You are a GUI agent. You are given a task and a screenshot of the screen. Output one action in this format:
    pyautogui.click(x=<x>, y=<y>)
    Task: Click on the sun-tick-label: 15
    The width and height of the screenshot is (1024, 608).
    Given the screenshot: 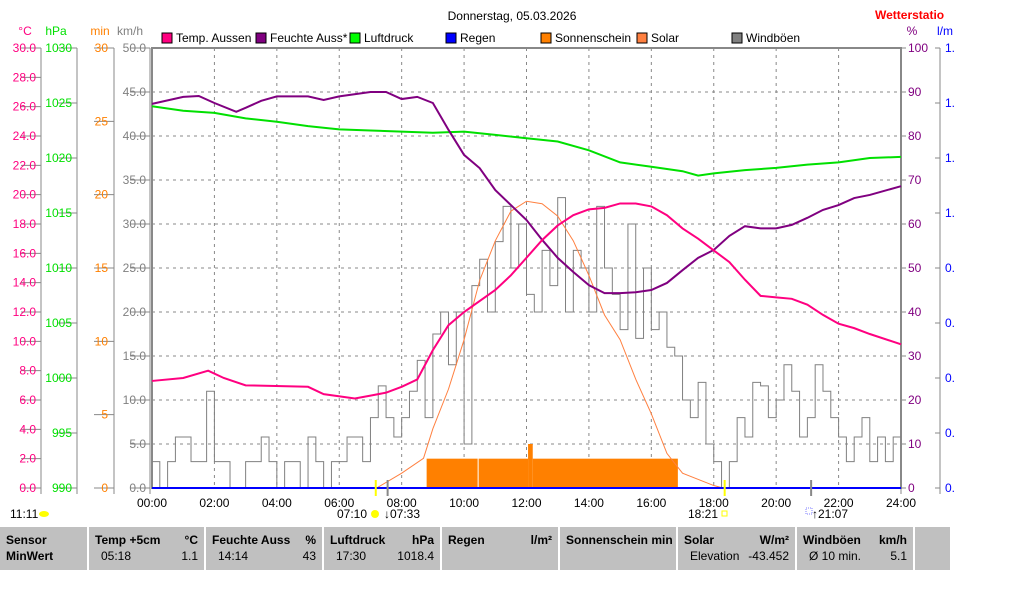 What is the action you would take?
    pyautogui.click(x=102, y=268)
    